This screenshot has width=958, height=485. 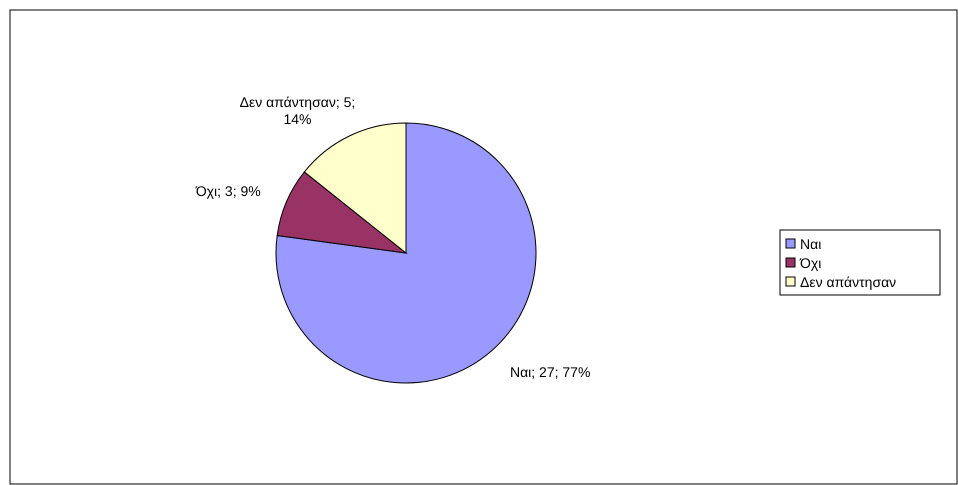 What do you see at coordinates (298, 111) in the screenshot?
I see `data-label: Δεν απάντησαν; 5; 14%` at bounding box center [298, 111].